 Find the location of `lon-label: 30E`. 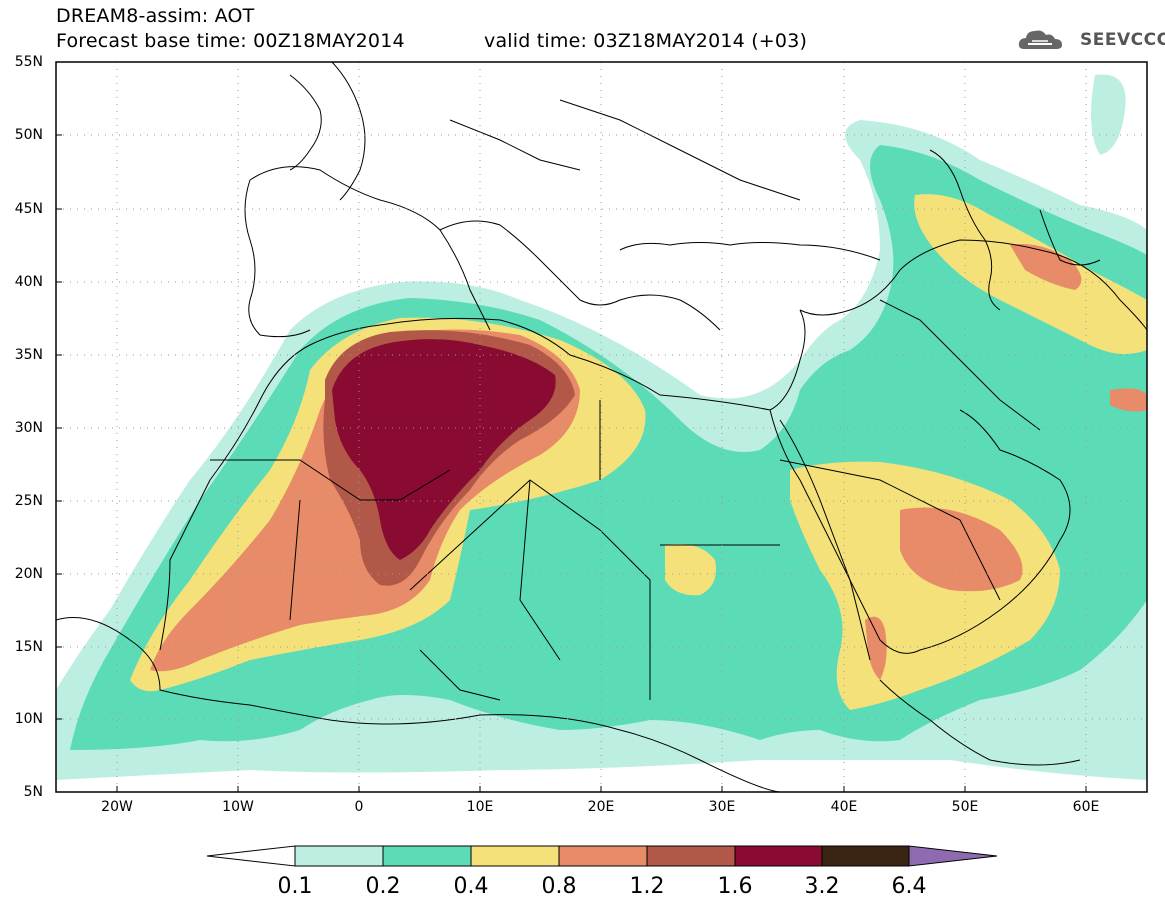

lon-label: 30E is located at coordinates (722, 807).